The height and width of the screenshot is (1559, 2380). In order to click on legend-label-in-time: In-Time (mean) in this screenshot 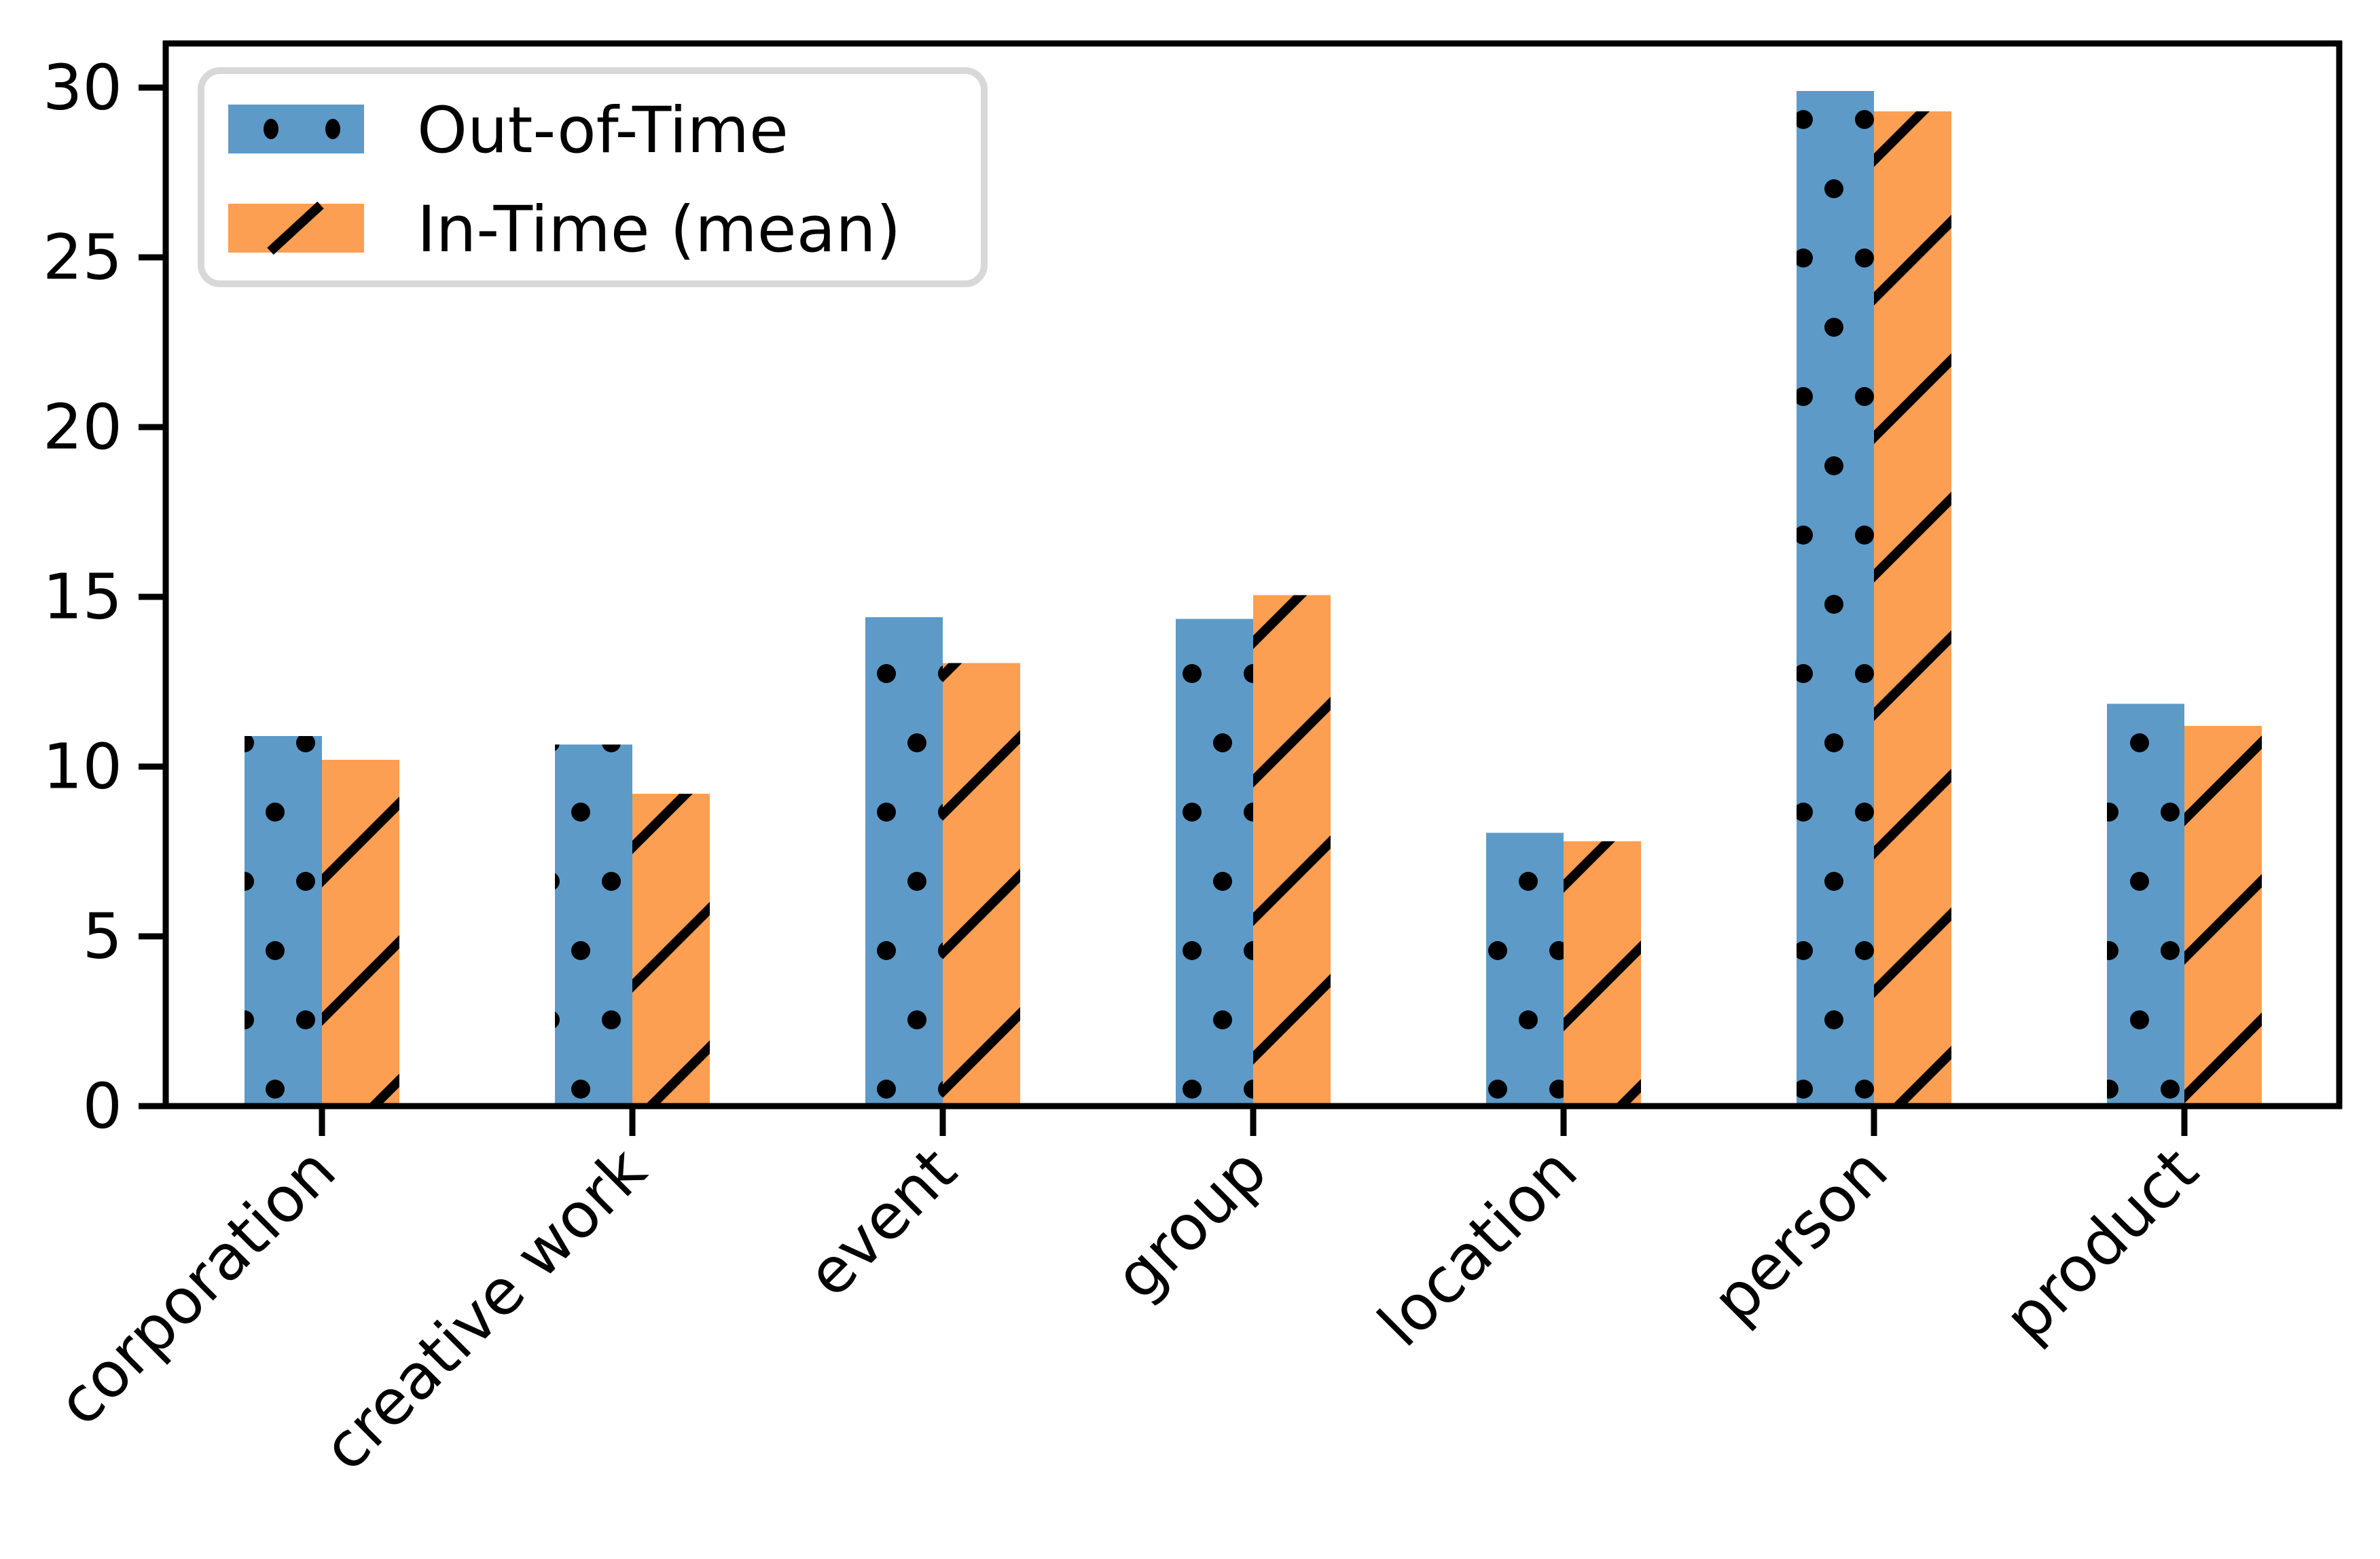, I will do `click(659, 230)`.